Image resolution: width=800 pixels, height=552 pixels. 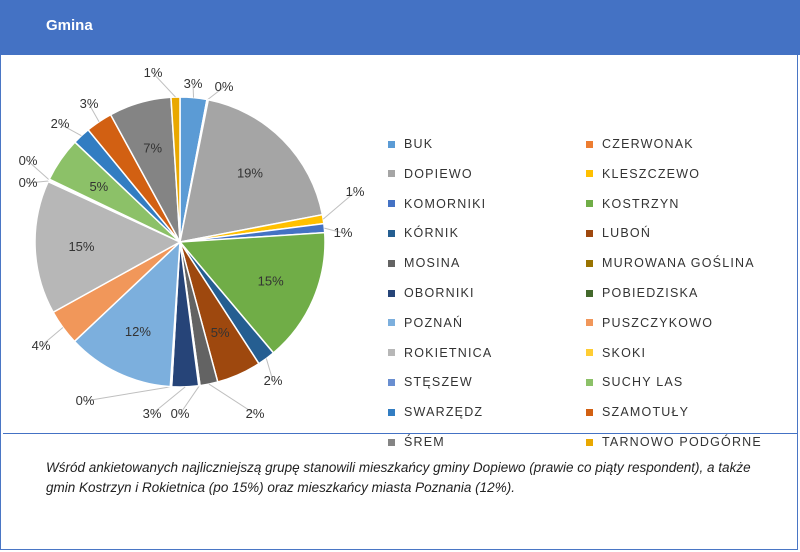 I want to click on legend-item: POZNAŃ, so click(x=425, y=323).